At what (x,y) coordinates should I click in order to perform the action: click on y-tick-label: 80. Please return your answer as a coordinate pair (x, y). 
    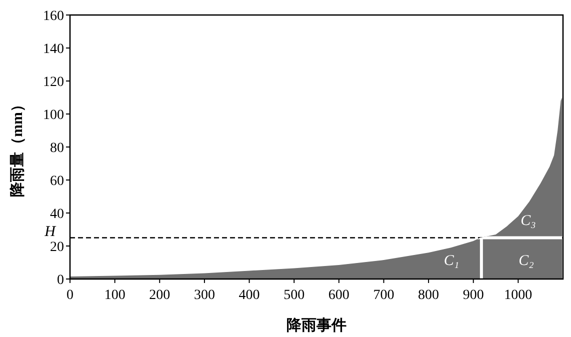
    Looking at the image, I should click on (57, 148).